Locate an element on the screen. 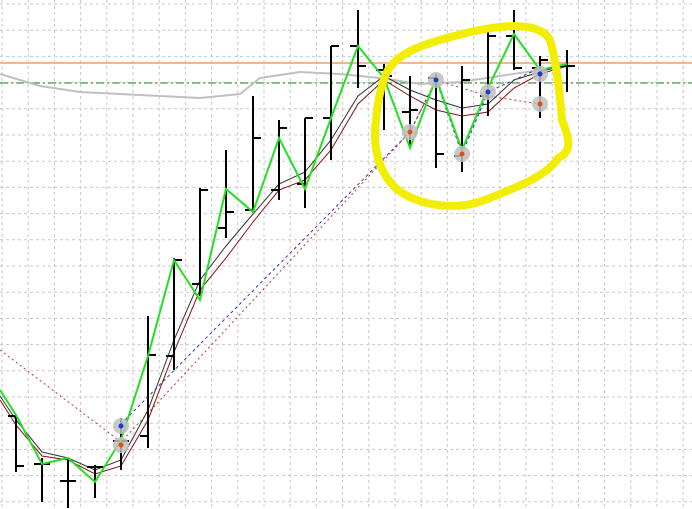 This screenshot has width=692, height=509. yellow-highlight-circle is located at coordinates (472, 116).